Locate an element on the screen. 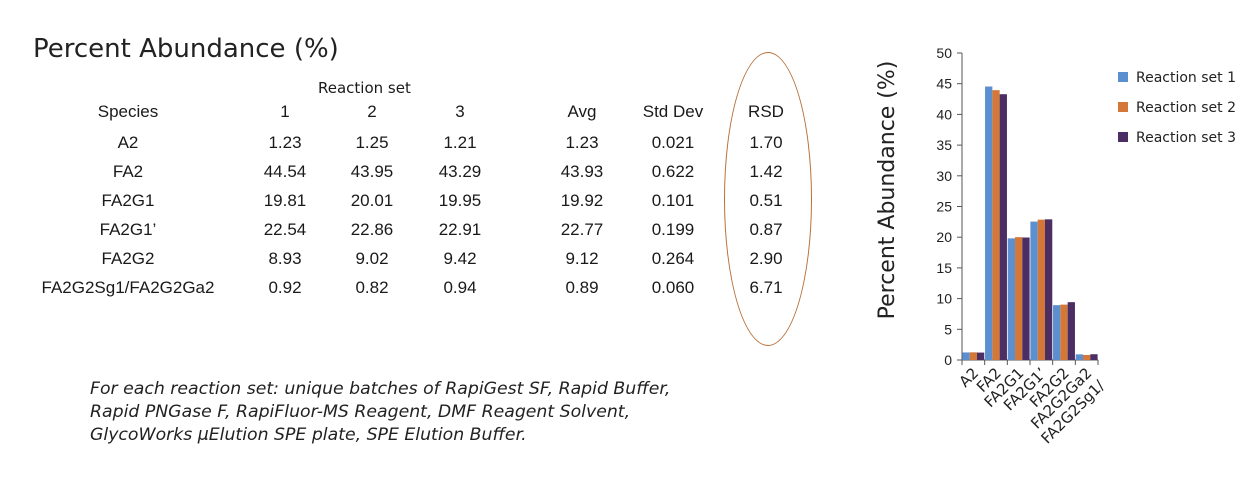  table-cell: 0.264 is located at coordinates (673, 258).